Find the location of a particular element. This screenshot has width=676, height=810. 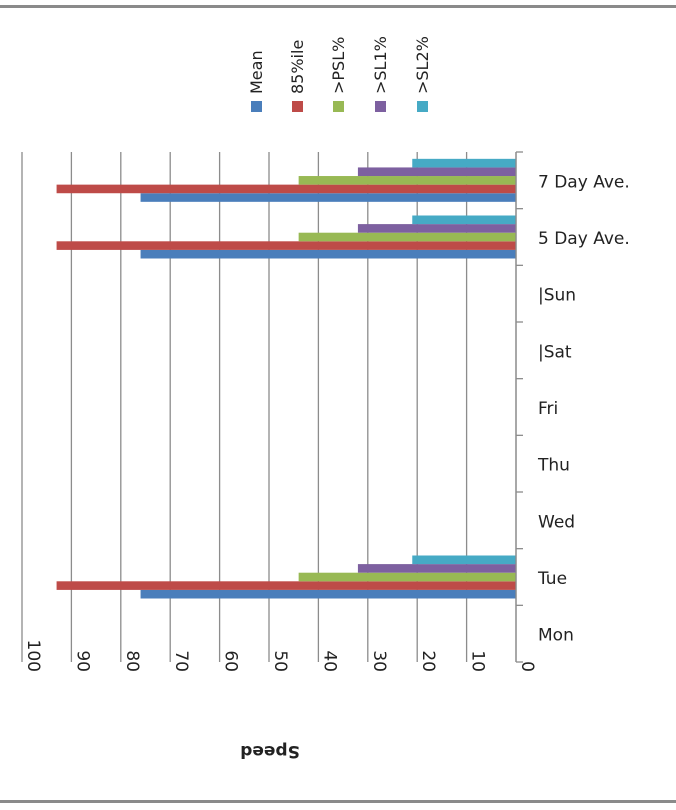

window-bottom-border is located at coordinates (338, 805).